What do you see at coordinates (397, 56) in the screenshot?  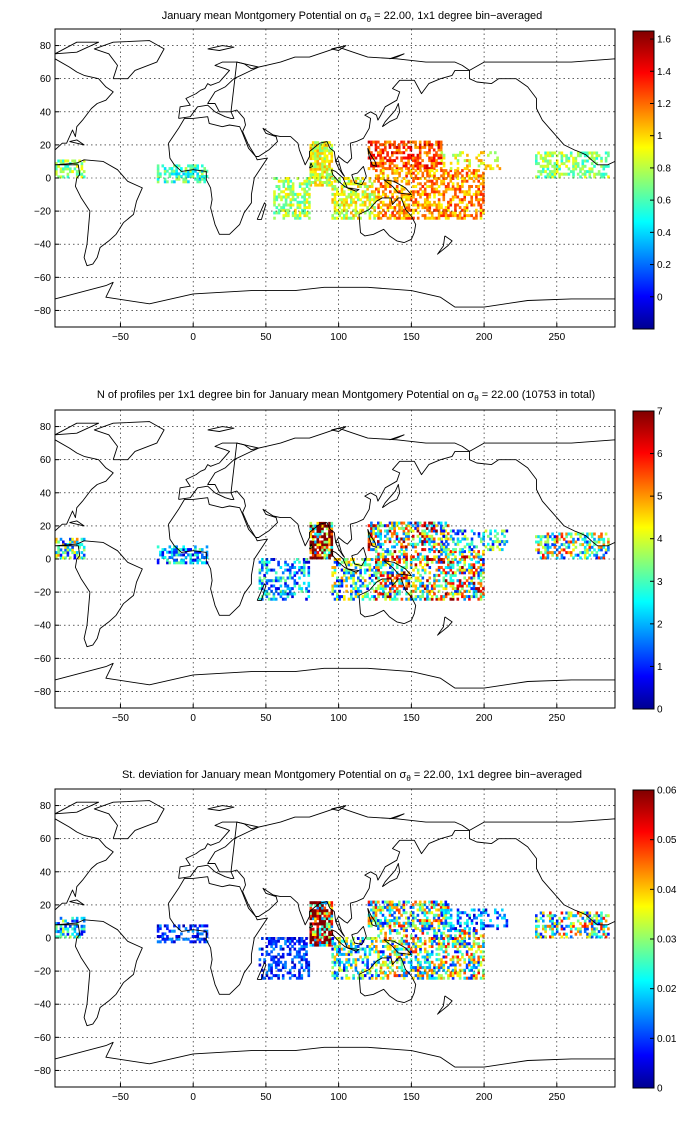 I see `panel-mean-coastline` at bounding box center [397, 56].